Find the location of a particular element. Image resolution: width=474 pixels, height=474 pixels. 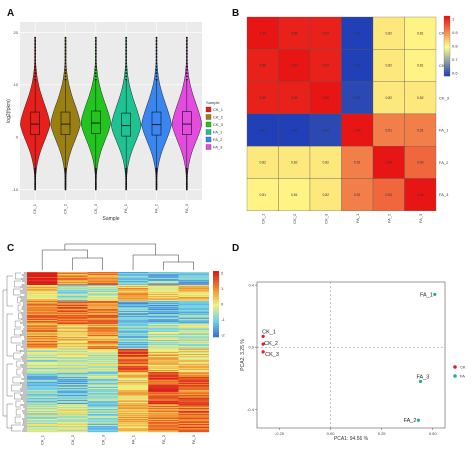

correlation-cell-value: 0.99 is located at coordinates (262, 66).